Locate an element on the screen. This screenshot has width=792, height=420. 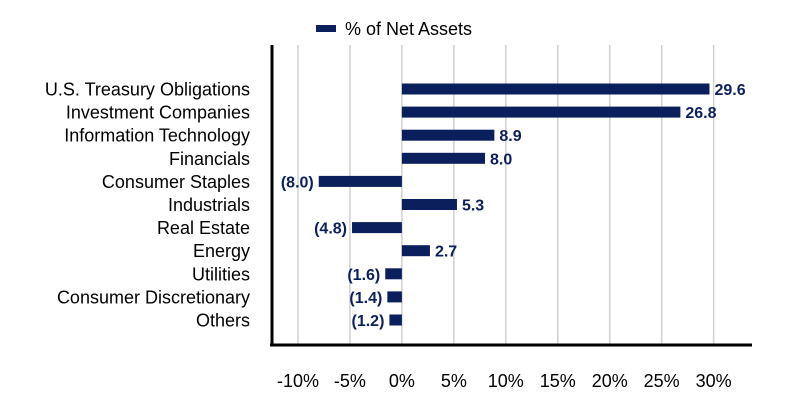
data-label: (1.4) is located at coordinates (365, 298).